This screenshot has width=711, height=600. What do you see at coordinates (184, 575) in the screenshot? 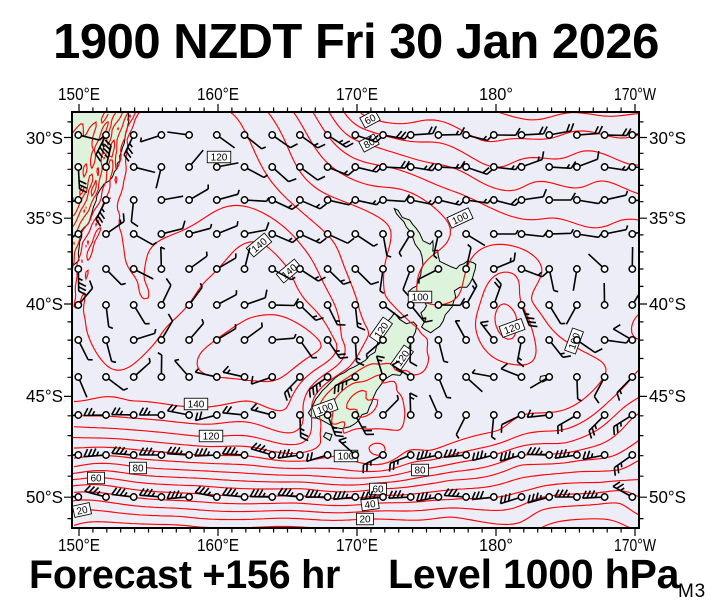
I see `svg-text: Forecast +156 hr` at bounding box center [184, 575].